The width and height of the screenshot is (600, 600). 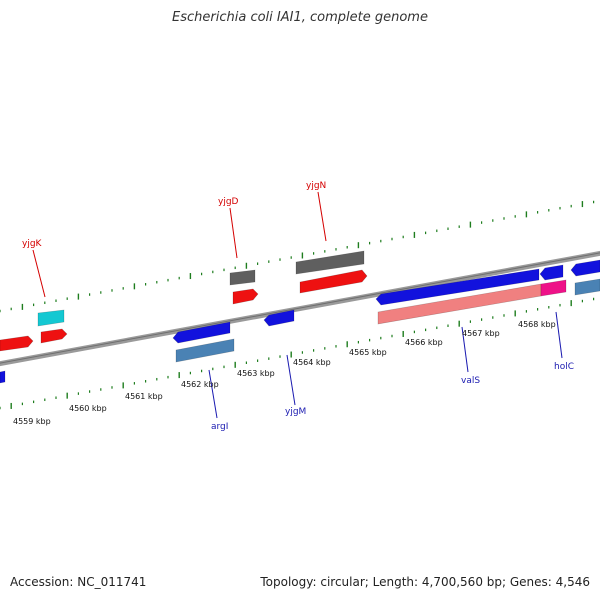 I want to click on scale-label: 4559 kbp, so click(x=32, y=421).